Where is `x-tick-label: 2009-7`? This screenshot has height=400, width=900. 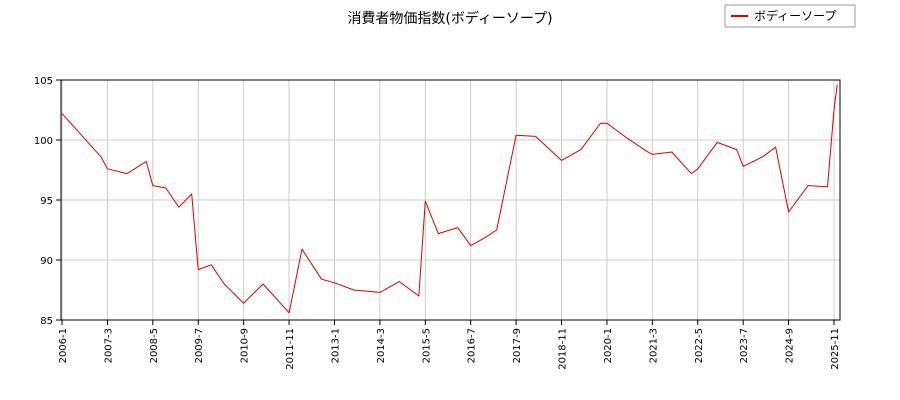 x-tick-label: 2009-7 is located at coordinates (199, 345).